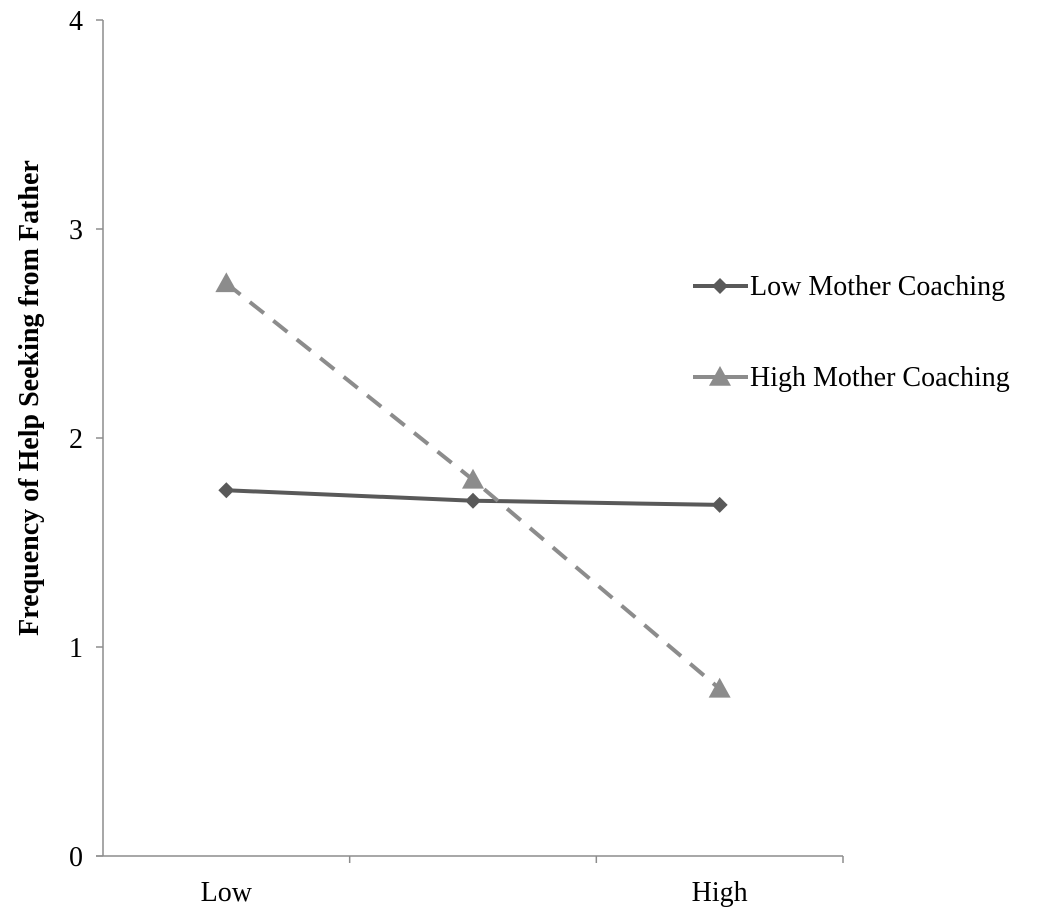 This screenshot has width=1055, height=914. Describe the element at coordinates (522, 882) in the screenshot. I see `x-ticks: Low High` at that location.